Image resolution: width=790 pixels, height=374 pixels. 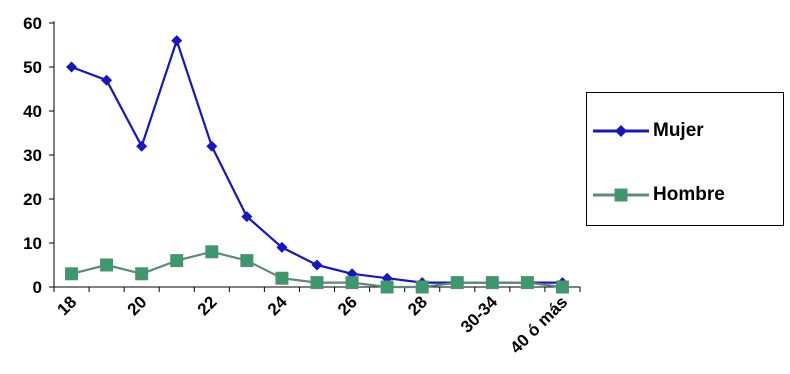 What do you see at coordinates (479, 314) in the screenshot?
I see `x-tick-label: 30-34` at bounding box center [479, 314].